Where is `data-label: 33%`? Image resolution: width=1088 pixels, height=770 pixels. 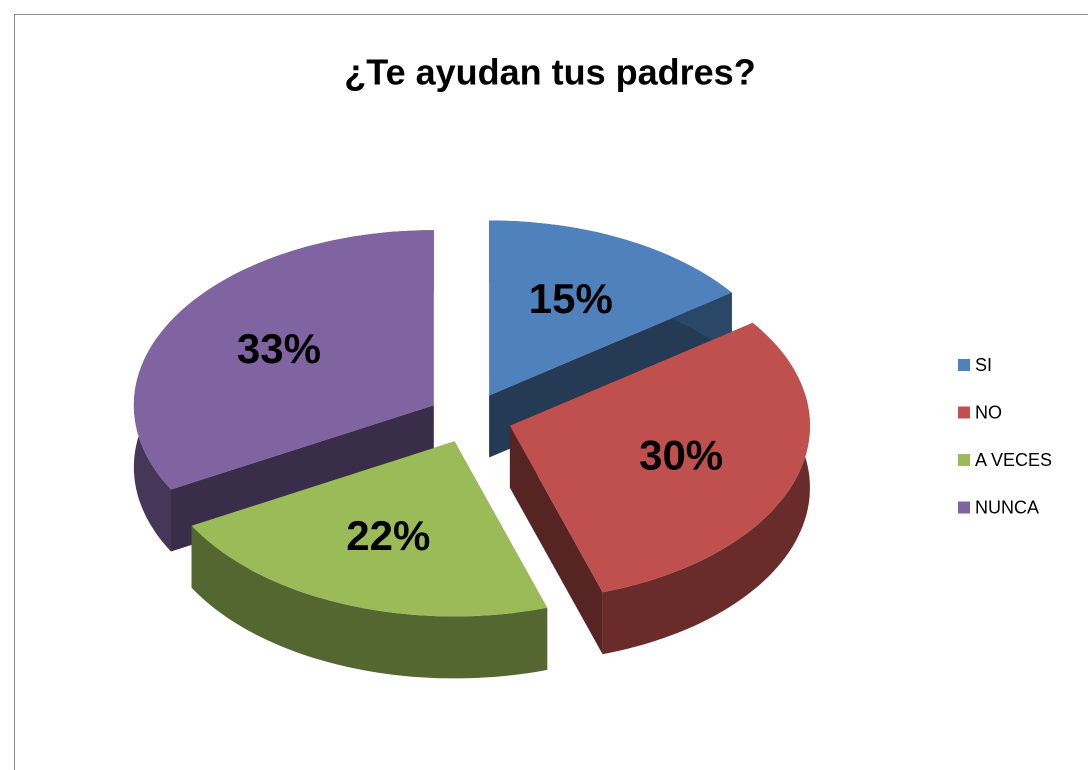
data-label: 33% is located at coordinates (279, 348).